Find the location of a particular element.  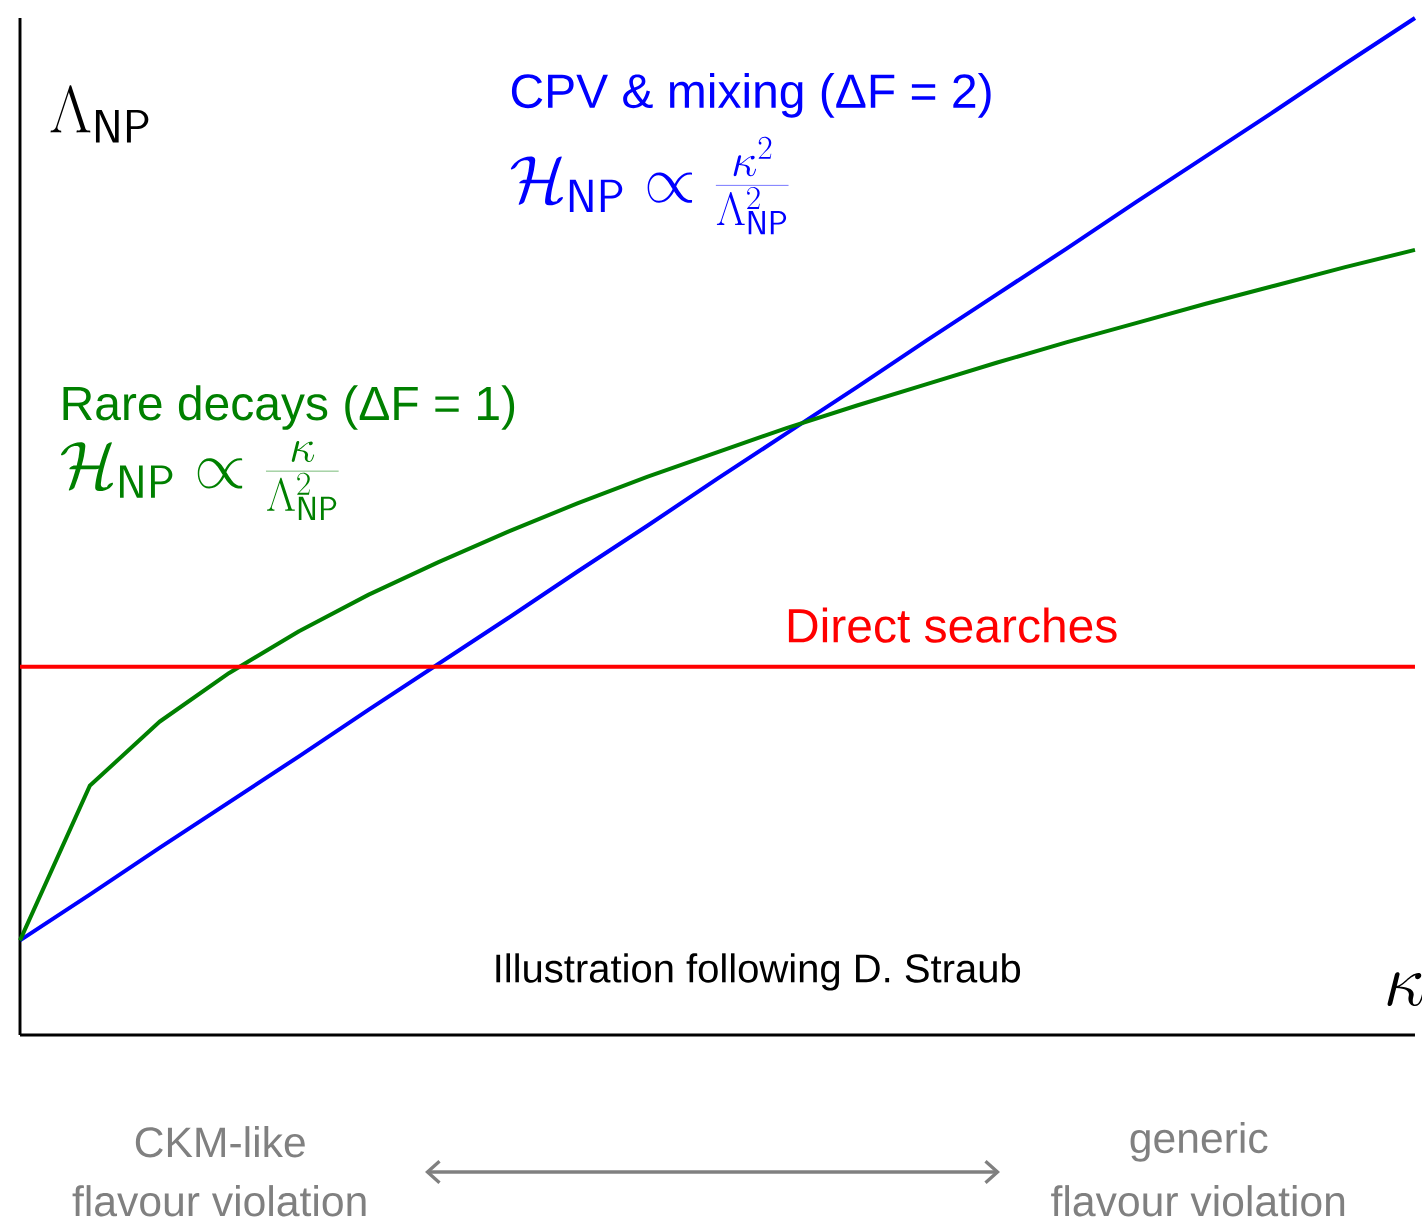

series-label: Rare decays (ΔF = 1) is located at coordinates (289, 407).